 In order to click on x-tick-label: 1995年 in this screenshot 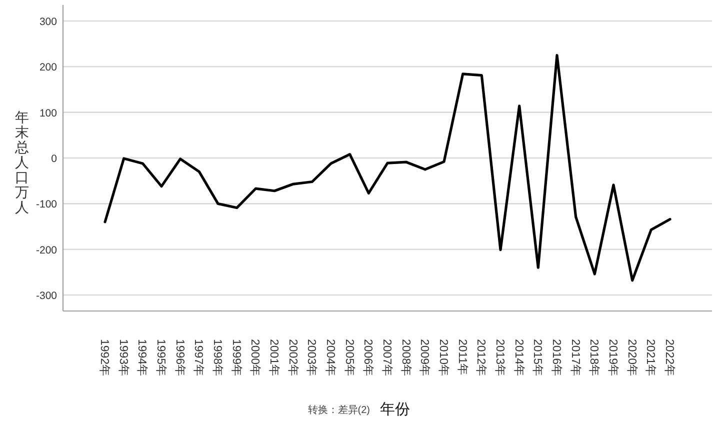, I will do `click(161, 358)`.